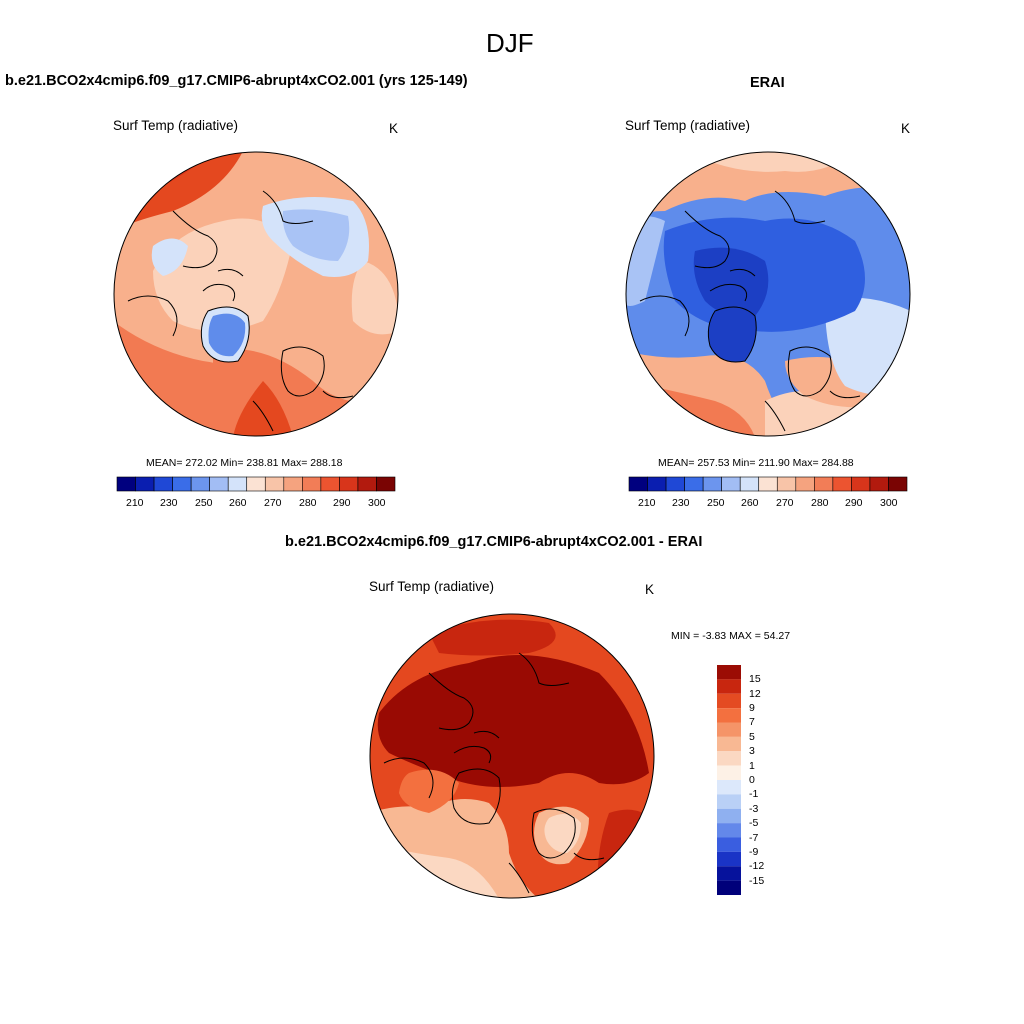  What do you see at coordinates (512, 756) in the screenshot?
I see `diff-map` at bounding box center [512, 756].